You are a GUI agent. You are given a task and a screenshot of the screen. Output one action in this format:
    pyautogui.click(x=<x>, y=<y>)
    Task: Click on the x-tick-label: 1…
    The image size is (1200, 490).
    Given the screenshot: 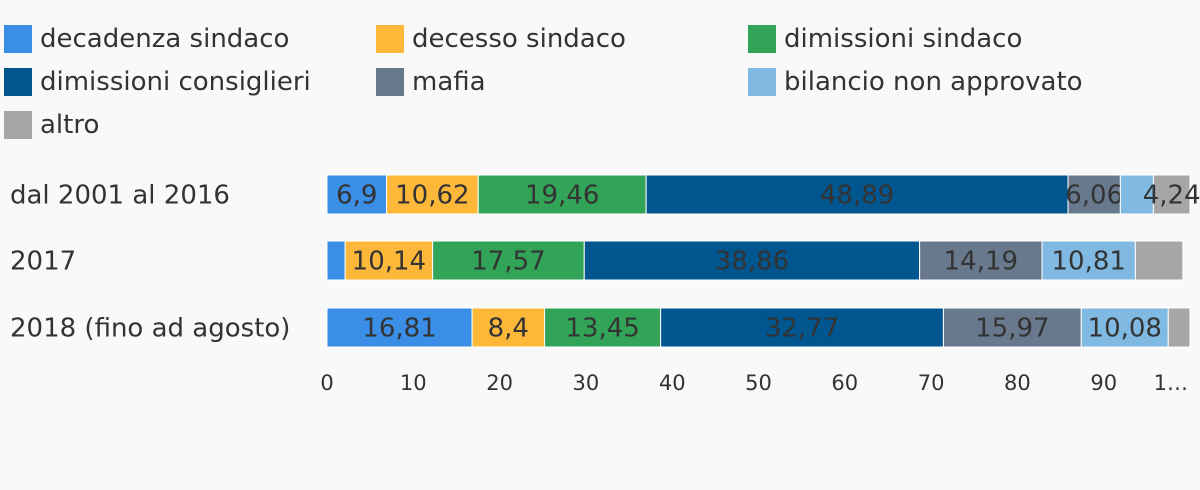 What is the action you would take?
    pyautogui.click(x=1171, y=383)
    